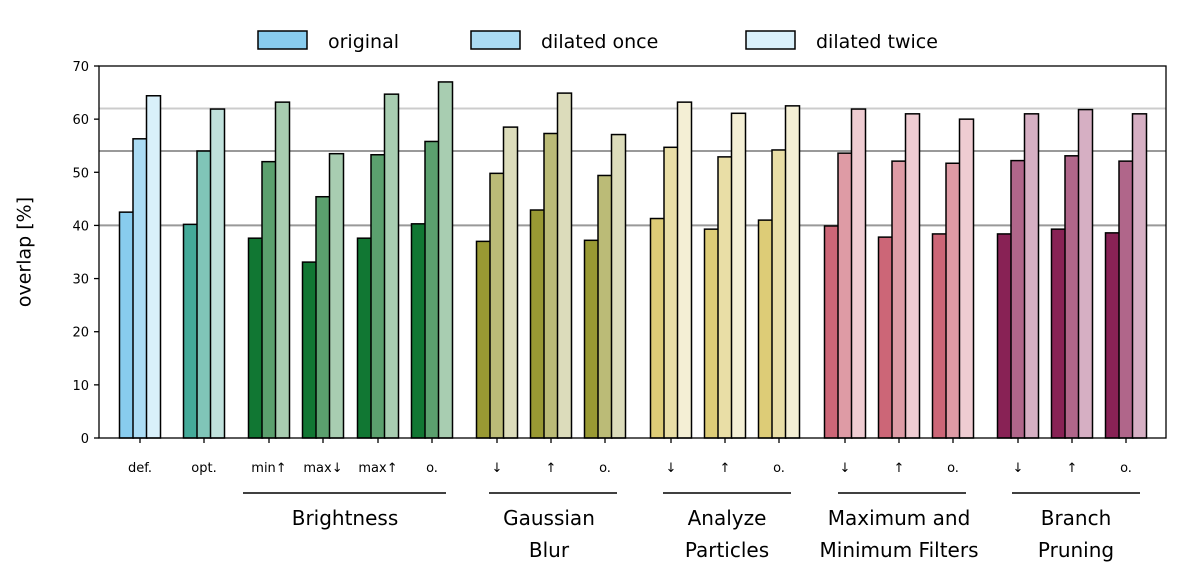  I want to click on y-tick-label: 50, so click(80, 173).